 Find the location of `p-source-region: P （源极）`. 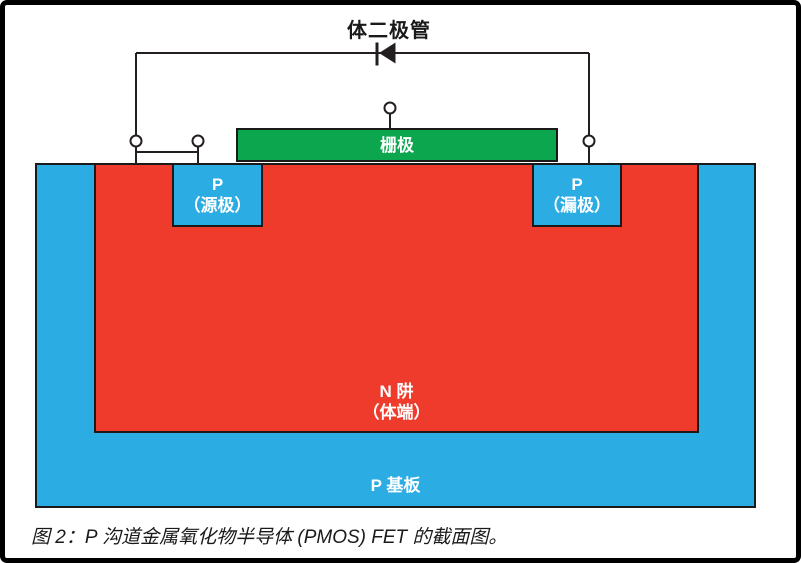

p-source-region: P （源极） is located at coordinates (217, 195).